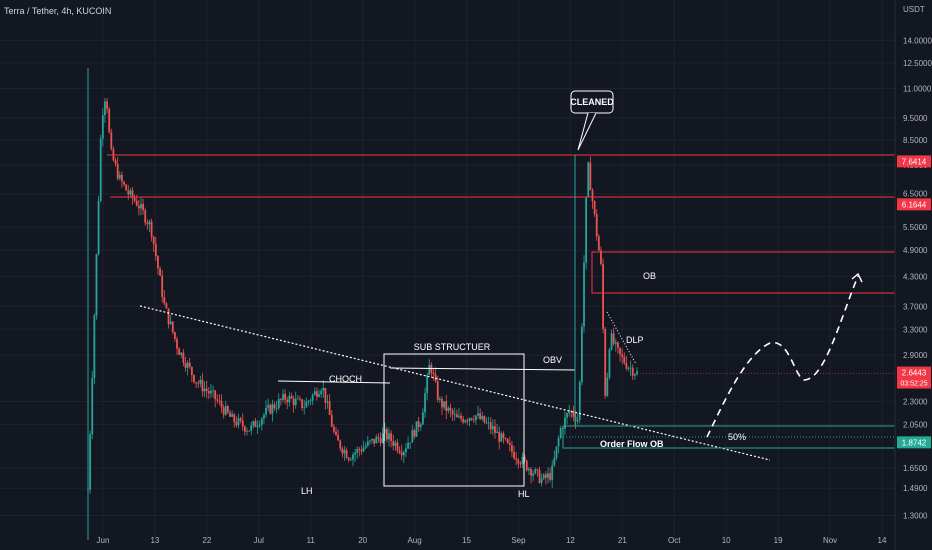  I want to click on order-flow-ob-label: Order Flow OB, so click(632, 444).